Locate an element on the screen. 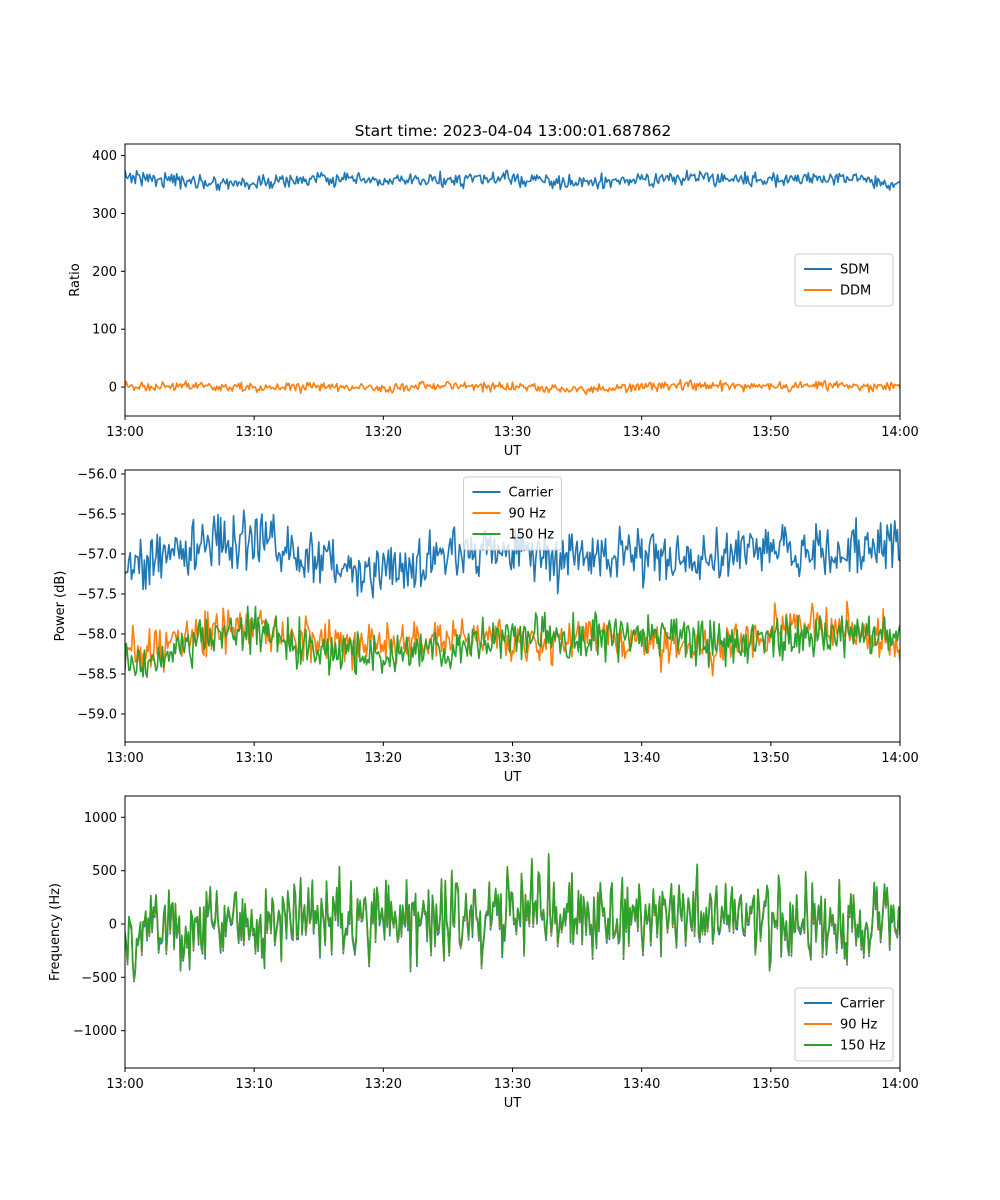 This screenshot has width=1000, height=1200. legend-label: DDM is located at coordinates (855, 291).